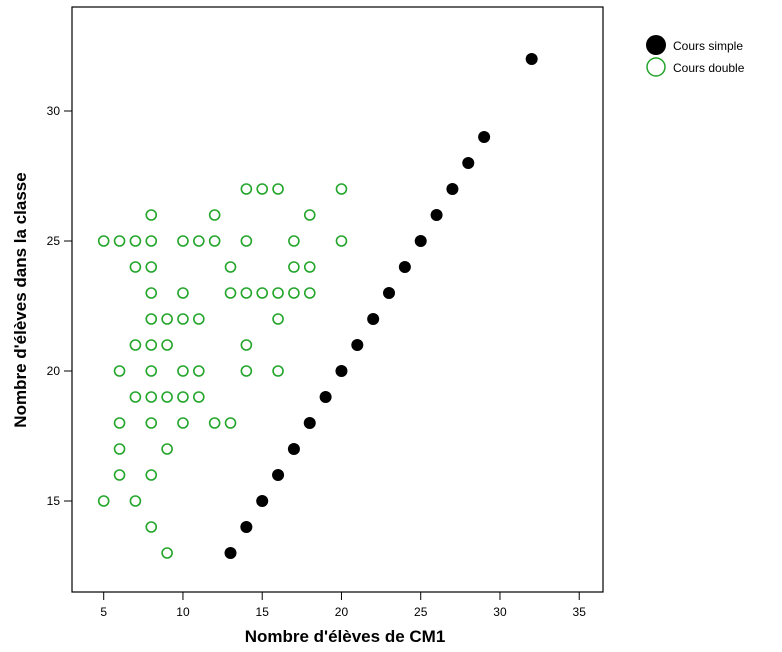 The width and height of the screenshot is (782, 652). I want to click on x-tick-label: 25, so click(421, 612).